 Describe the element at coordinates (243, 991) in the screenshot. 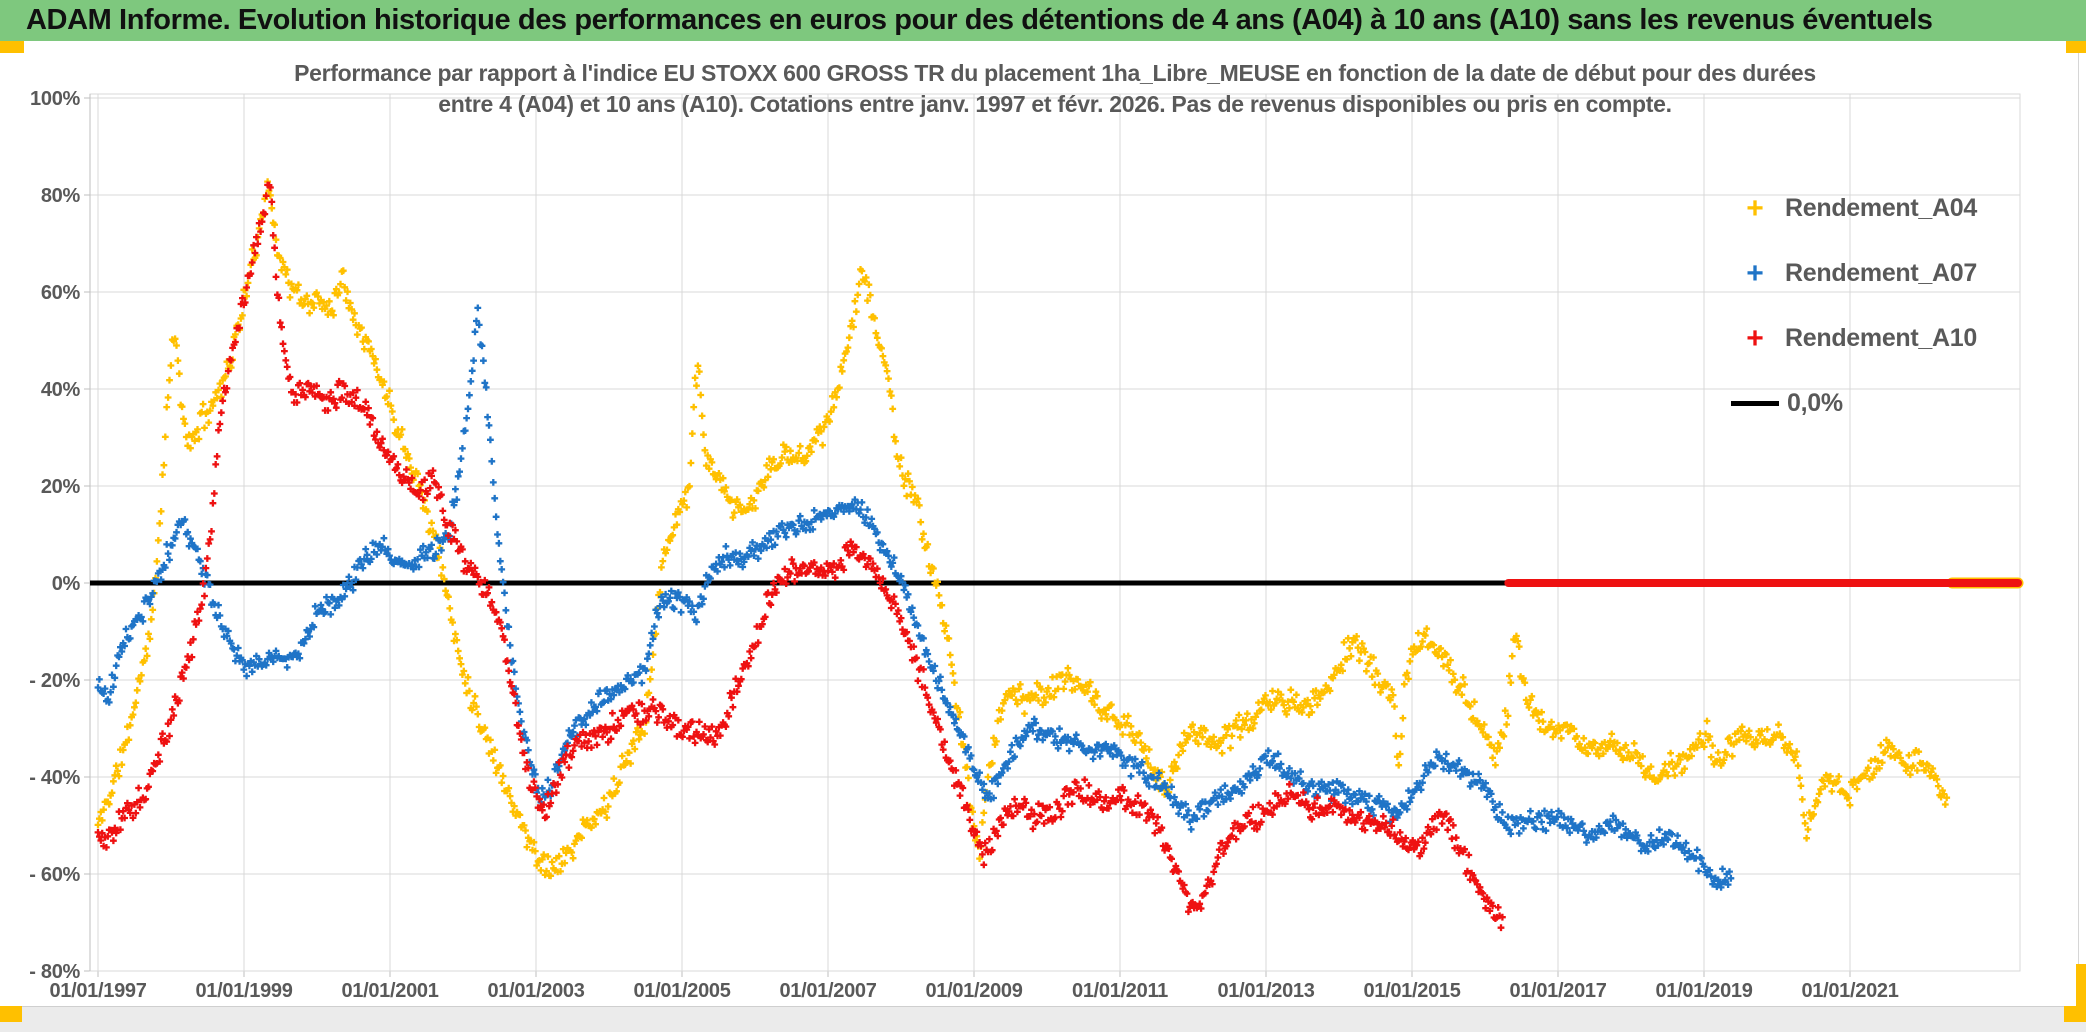

I see `x-axis-label: 01/01/1999` at that location.